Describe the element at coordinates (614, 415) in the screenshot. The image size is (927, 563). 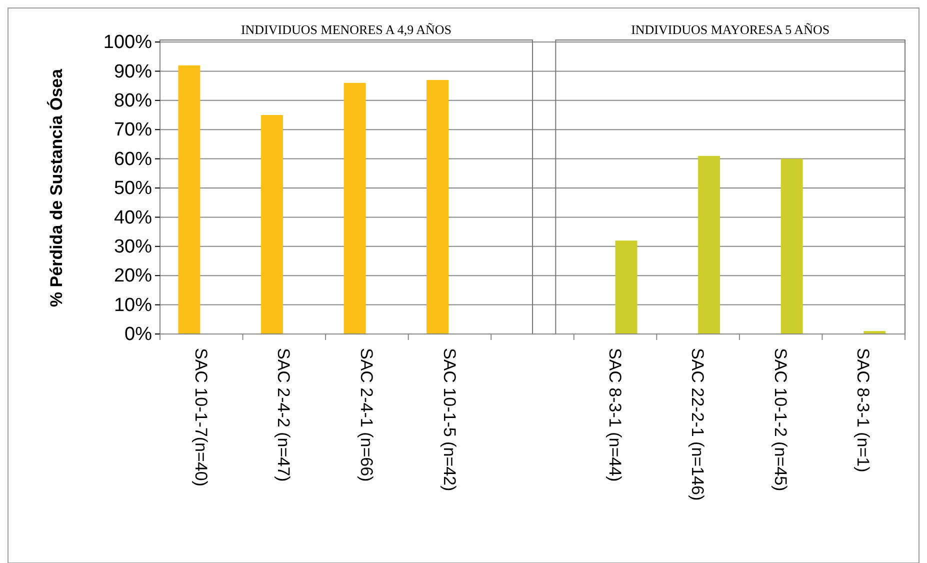
I see `x-tick-label: SAC 8-3-1 (n=44)` at that location.